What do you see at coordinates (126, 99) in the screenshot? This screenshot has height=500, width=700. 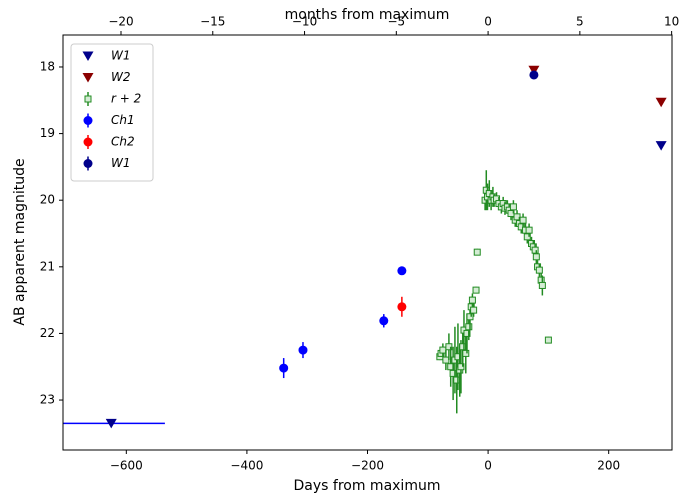 I see `legend-label: r + 2` at bounding box center [126, 99].